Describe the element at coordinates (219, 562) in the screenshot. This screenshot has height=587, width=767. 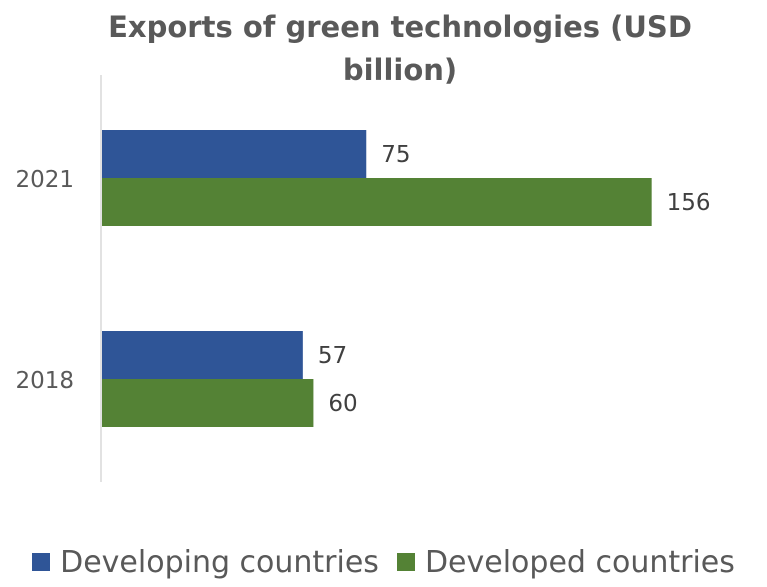
I see `legend-label-developing: Developing countries` at that location.